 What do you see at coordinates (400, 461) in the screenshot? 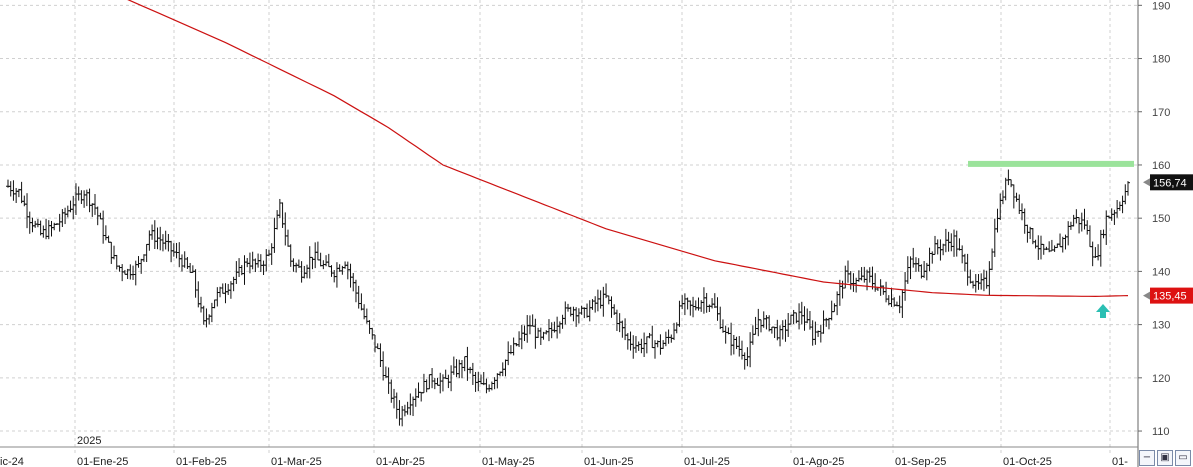
I see `x-tick-label: 01-Abr-25` at bounding box center [400, 461].